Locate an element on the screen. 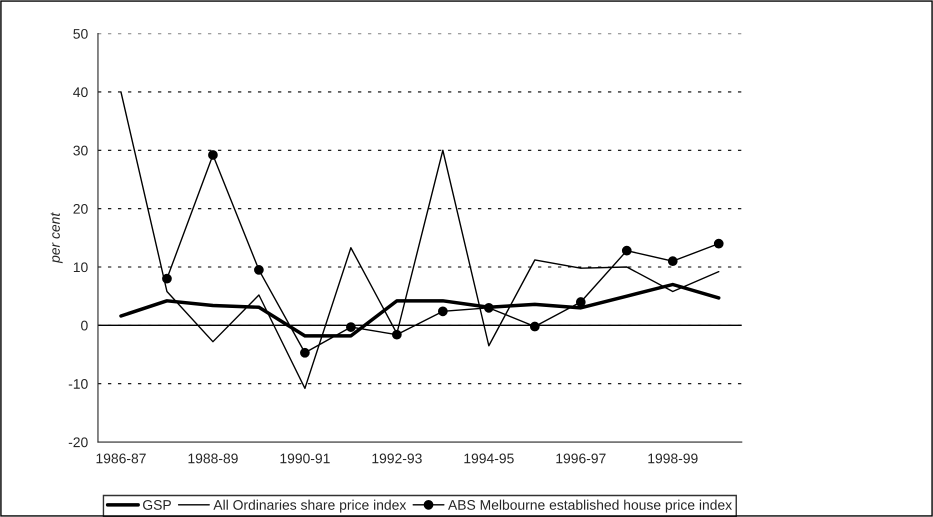 This screenshot has width=933, height=517. y-tick-label: 50 is located at coordinates (80, 33).